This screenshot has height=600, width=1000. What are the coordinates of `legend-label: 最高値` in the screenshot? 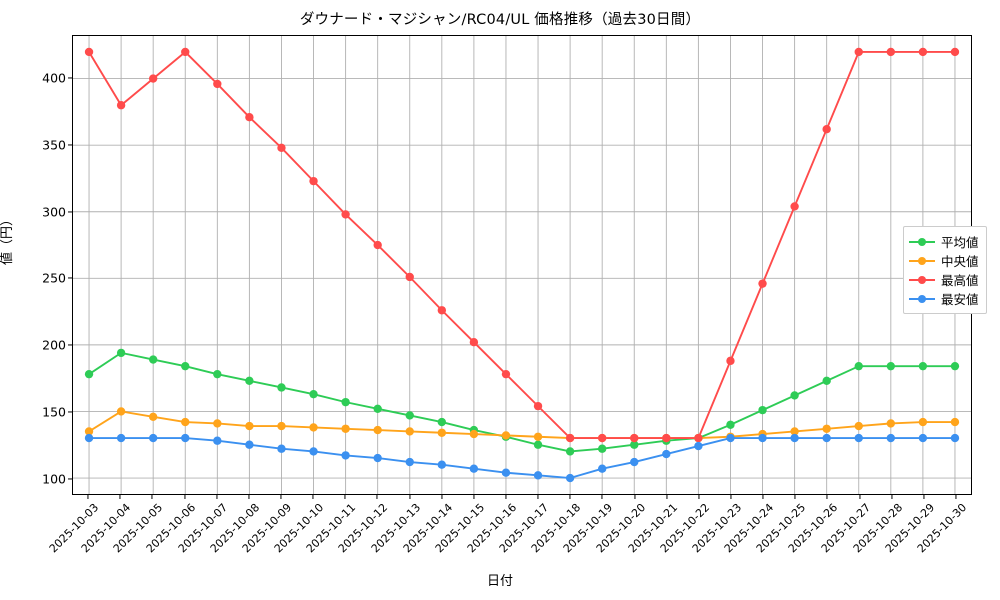 It's located at (960, 280).